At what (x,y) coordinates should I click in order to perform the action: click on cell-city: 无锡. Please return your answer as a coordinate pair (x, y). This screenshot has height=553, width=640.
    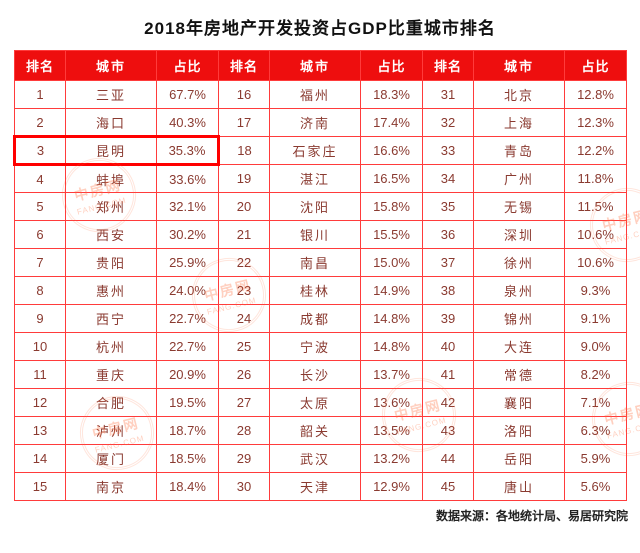
    Looking at the image, I should click on (519, 206).